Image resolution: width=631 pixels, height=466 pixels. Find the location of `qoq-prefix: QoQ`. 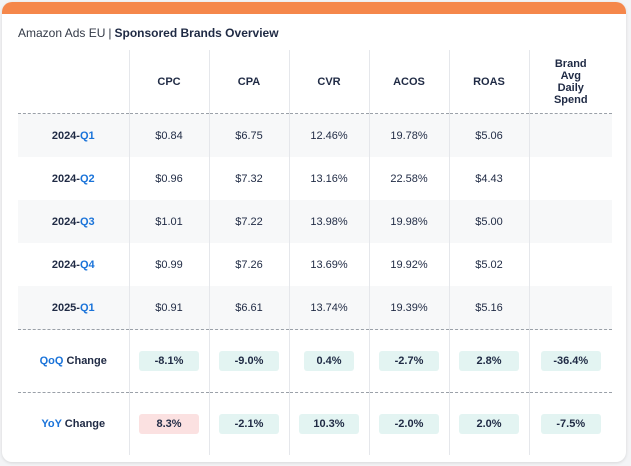

qoq-prefix: QoQ is located at coordinates (51, 361).